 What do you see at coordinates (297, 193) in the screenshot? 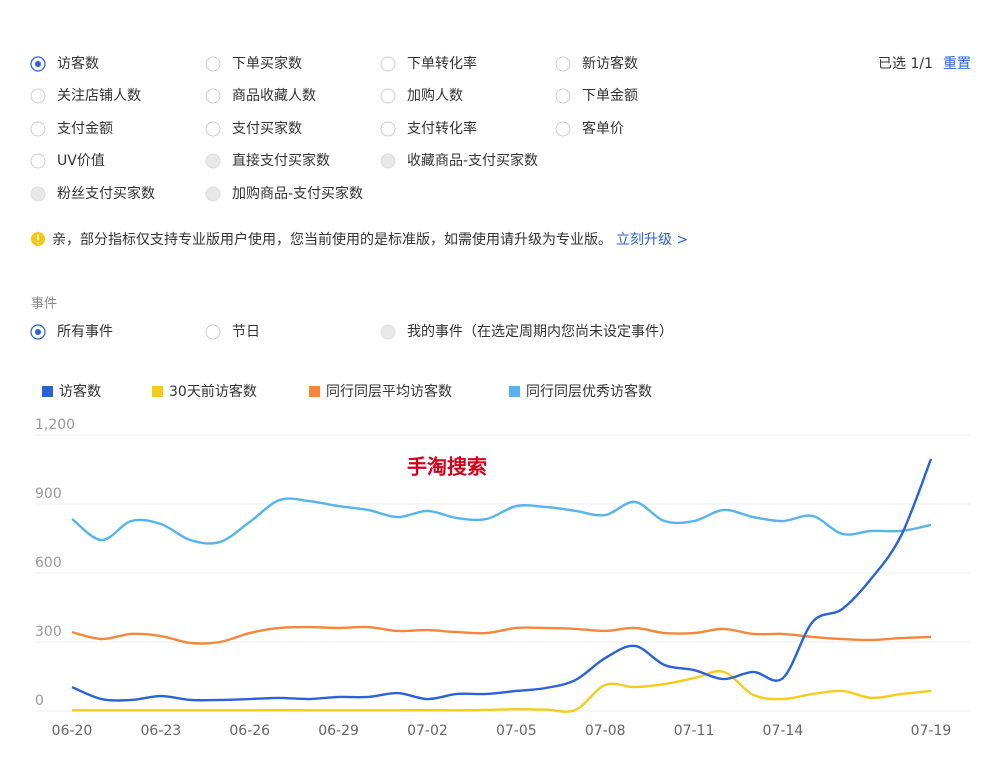
I see `metric-label: 加购商品-支付买家数` at bounding box center [297, 193].